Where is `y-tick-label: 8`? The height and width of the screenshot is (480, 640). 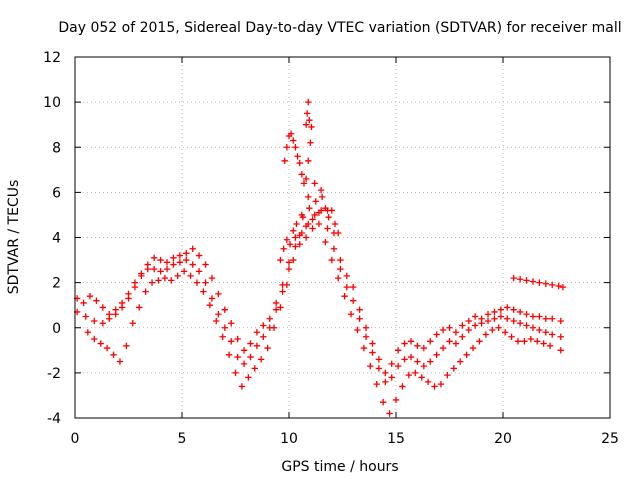
y-tick-label: 8 is located at coordinates (56, 148).